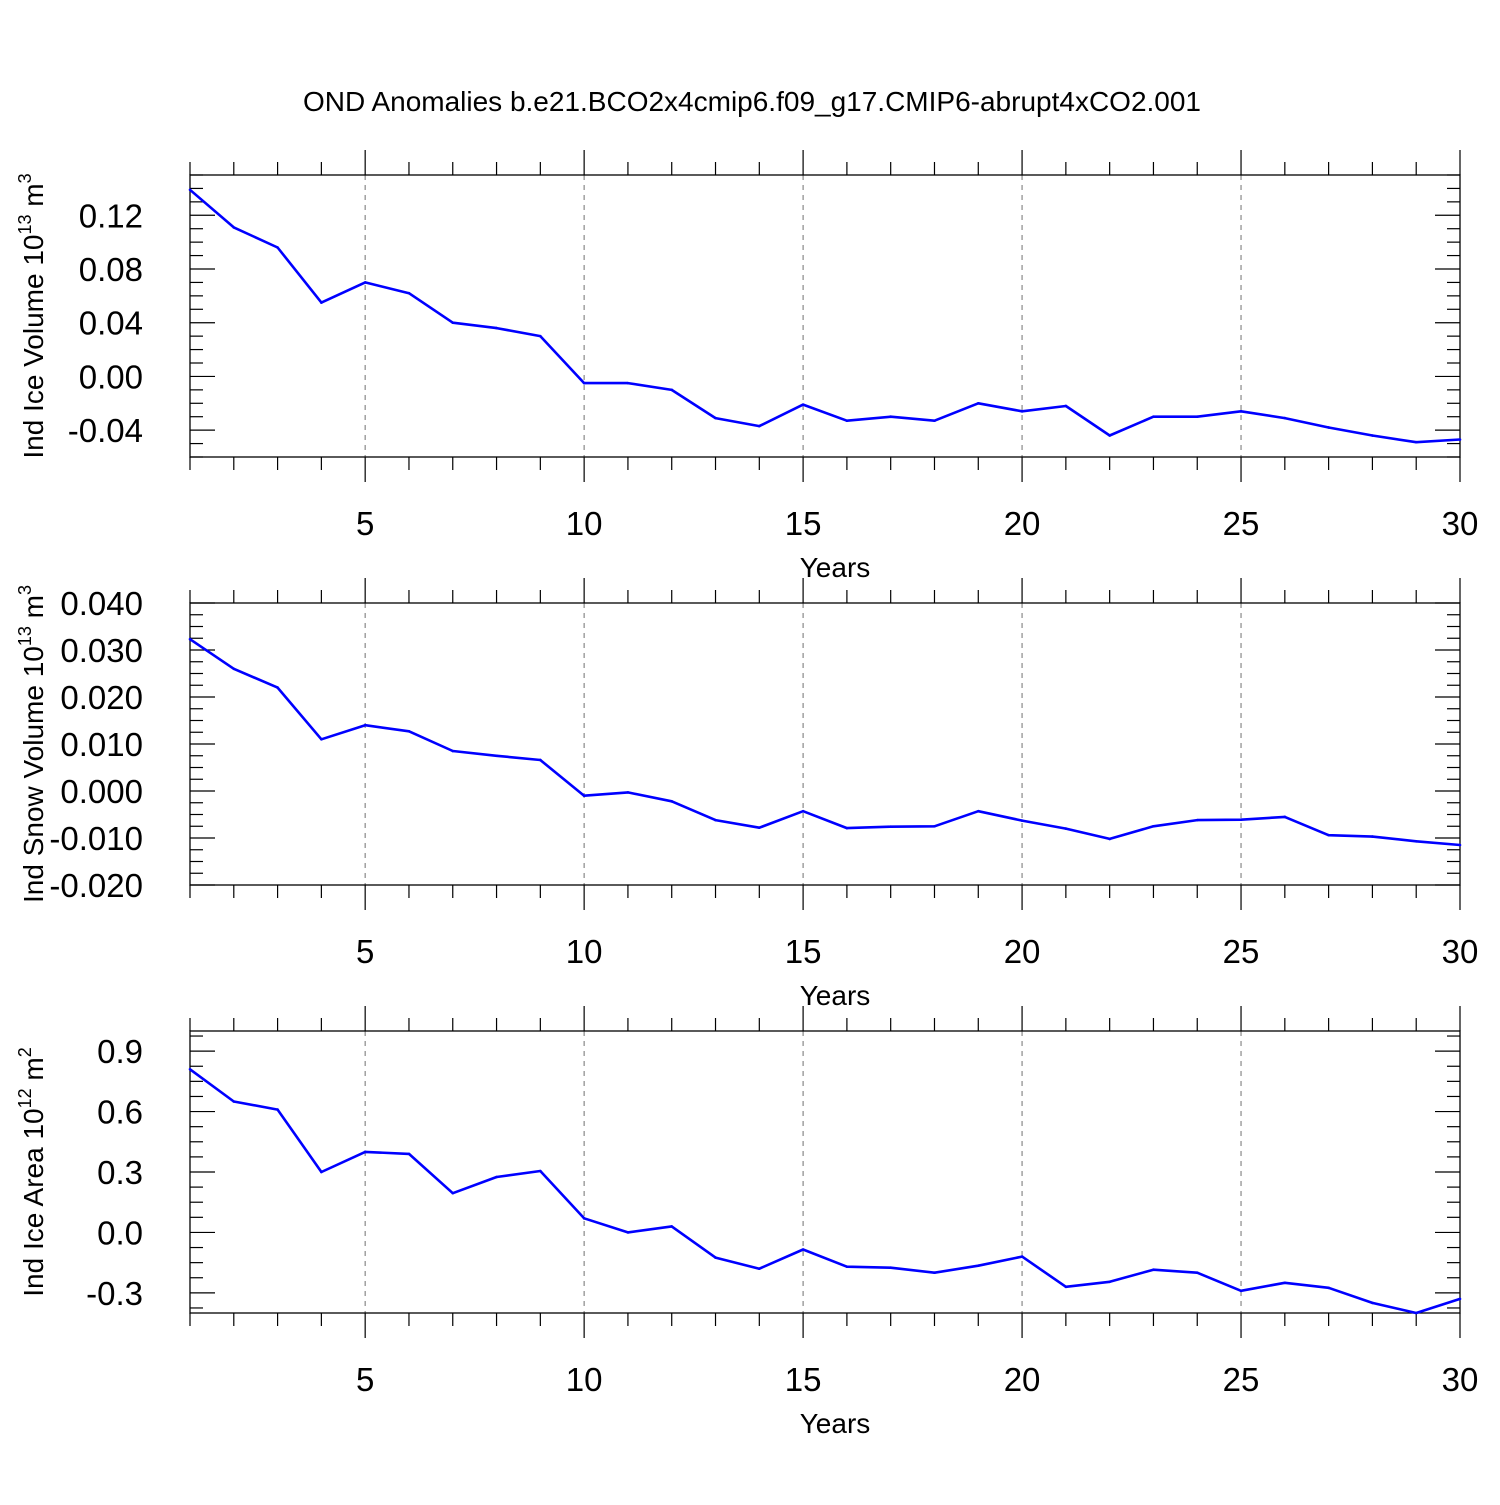  What do you see at coordinates (101, 744) in the screenshot?
I see `y-tick-label: 0.010` at bounding box center [101, 744].